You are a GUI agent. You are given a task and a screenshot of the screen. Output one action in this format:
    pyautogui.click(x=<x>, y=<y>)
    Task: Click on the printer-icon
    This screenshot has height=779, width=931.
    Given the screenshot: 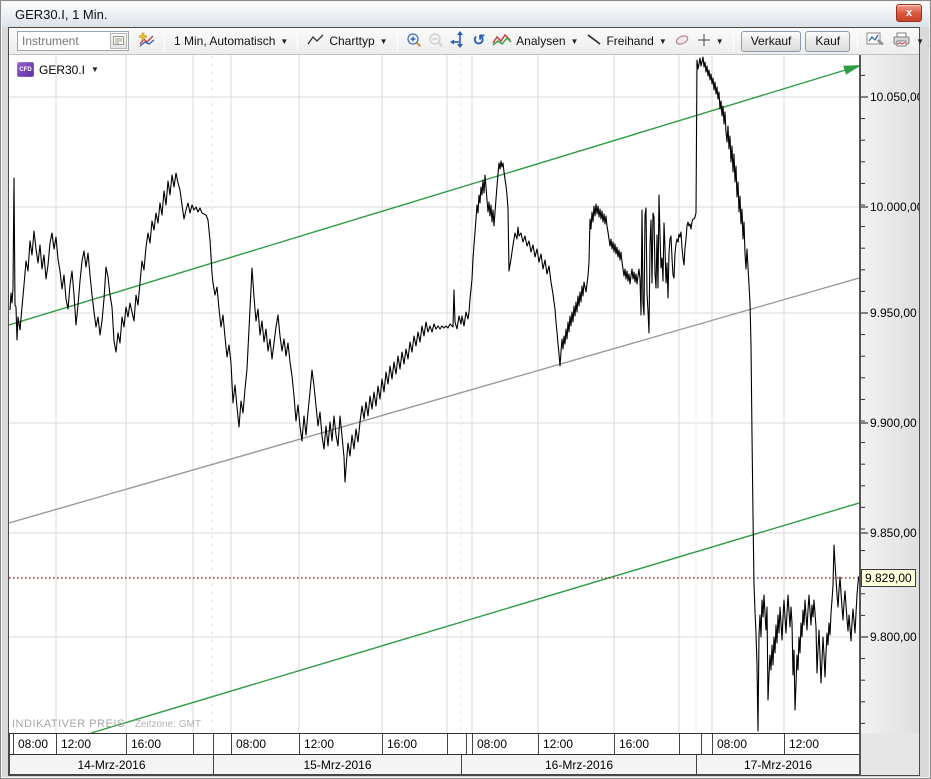 What is the action you would take?
    pyautogui.click(x=901, y=41)
    